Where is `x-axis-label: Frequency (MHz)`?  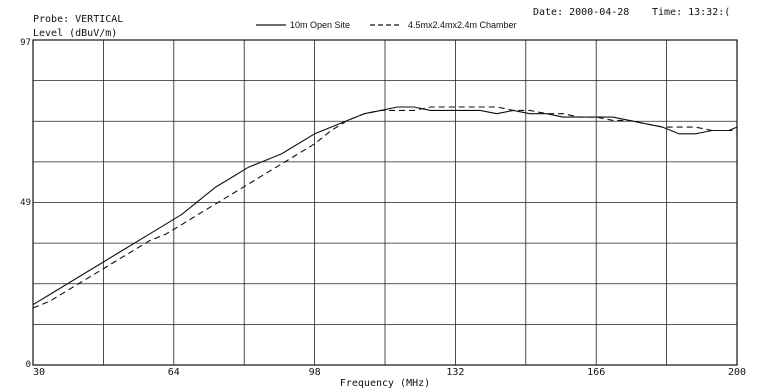 x-axis-label: Frequency (MHz) is located at coordinates (385, 383).